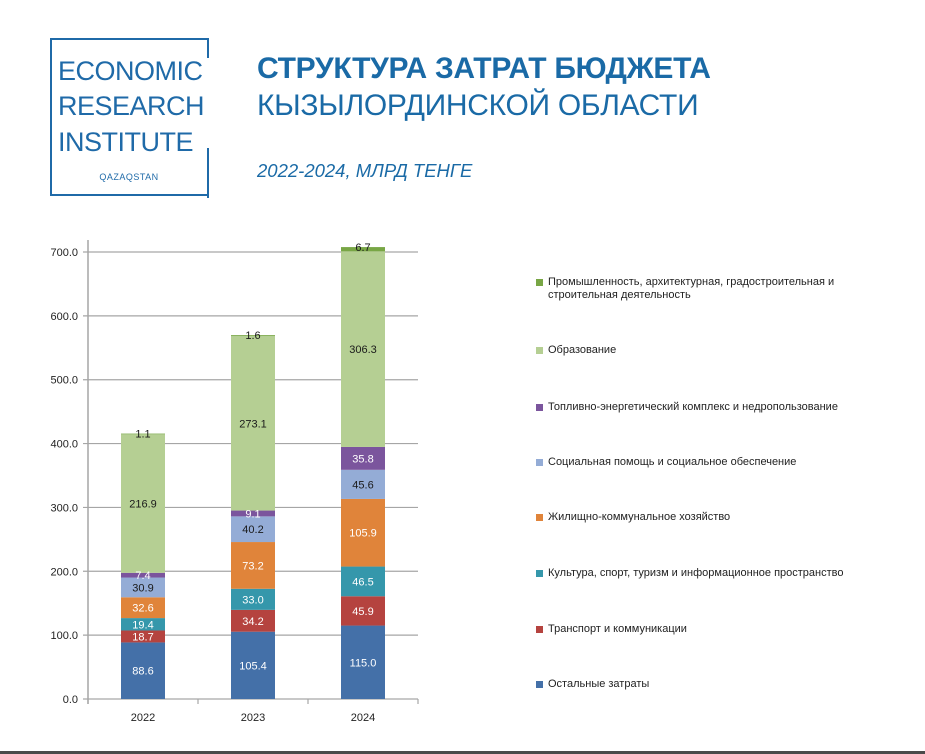  Describe the element at coordinates (70, 700) in the screenshot. I see `y-tick-label: 0.0` at that location.